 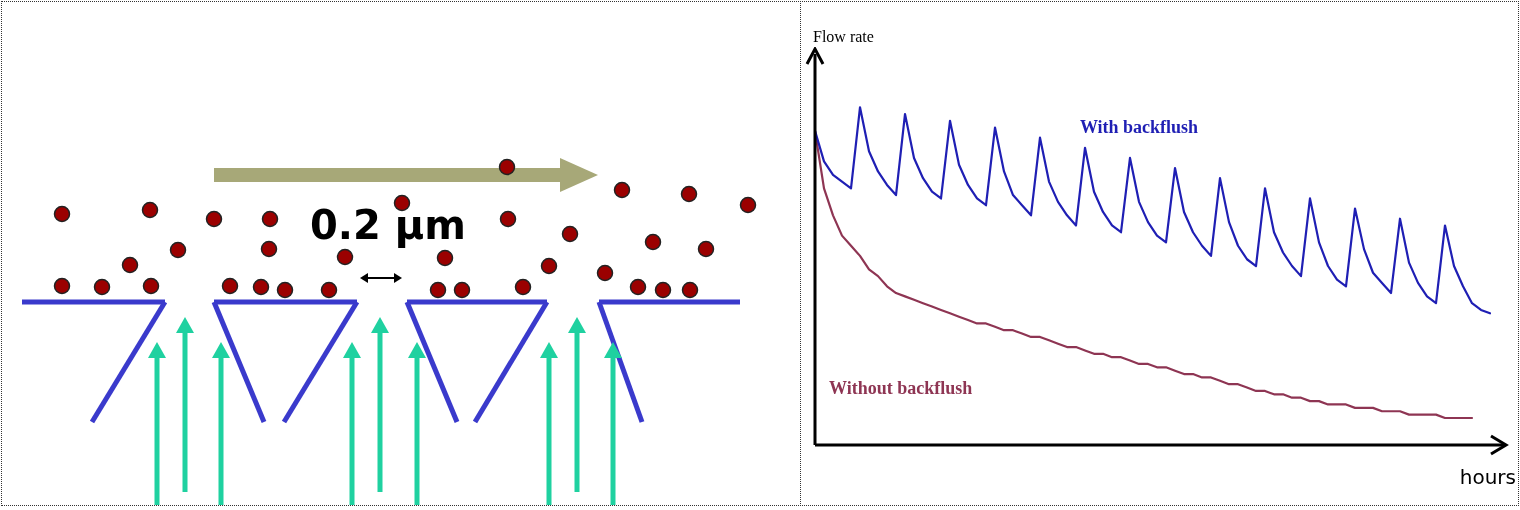 I want to click on y-axis-title: Flow rate, so click(x=843, y=37).